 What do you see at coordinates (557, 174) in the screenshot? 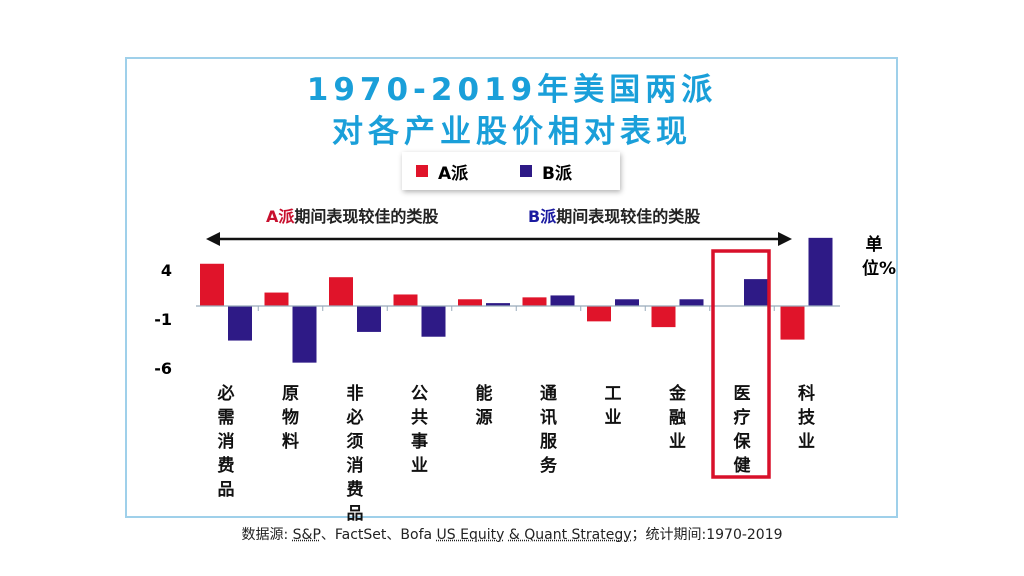
I see `legend-label-b: B派` at bounding box center [557, 174].